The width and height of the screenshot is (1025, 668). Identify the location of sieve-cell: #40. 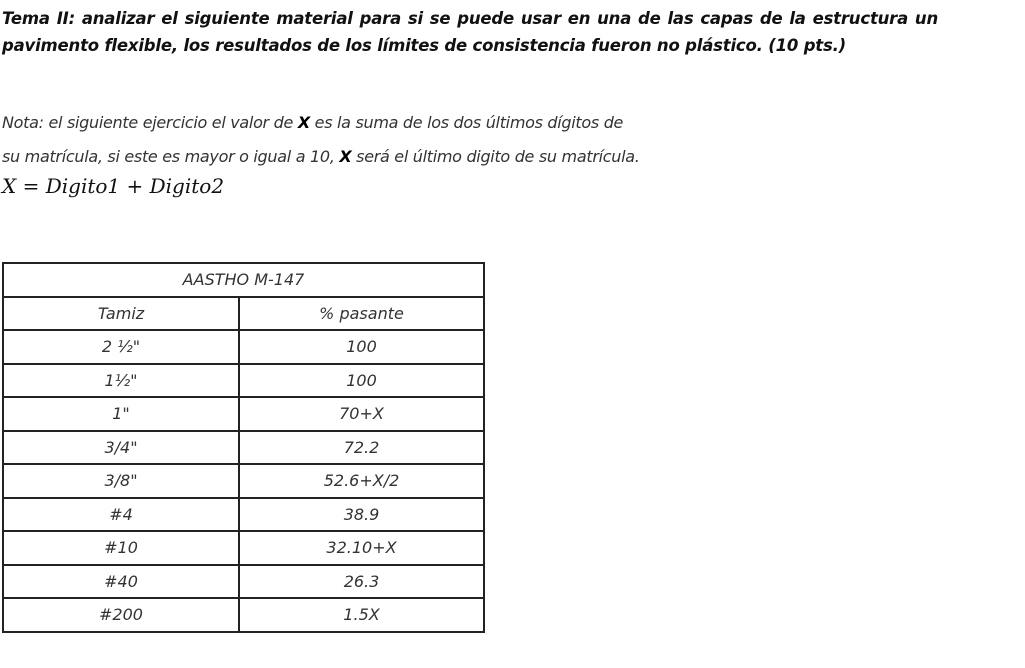
(121, 581).